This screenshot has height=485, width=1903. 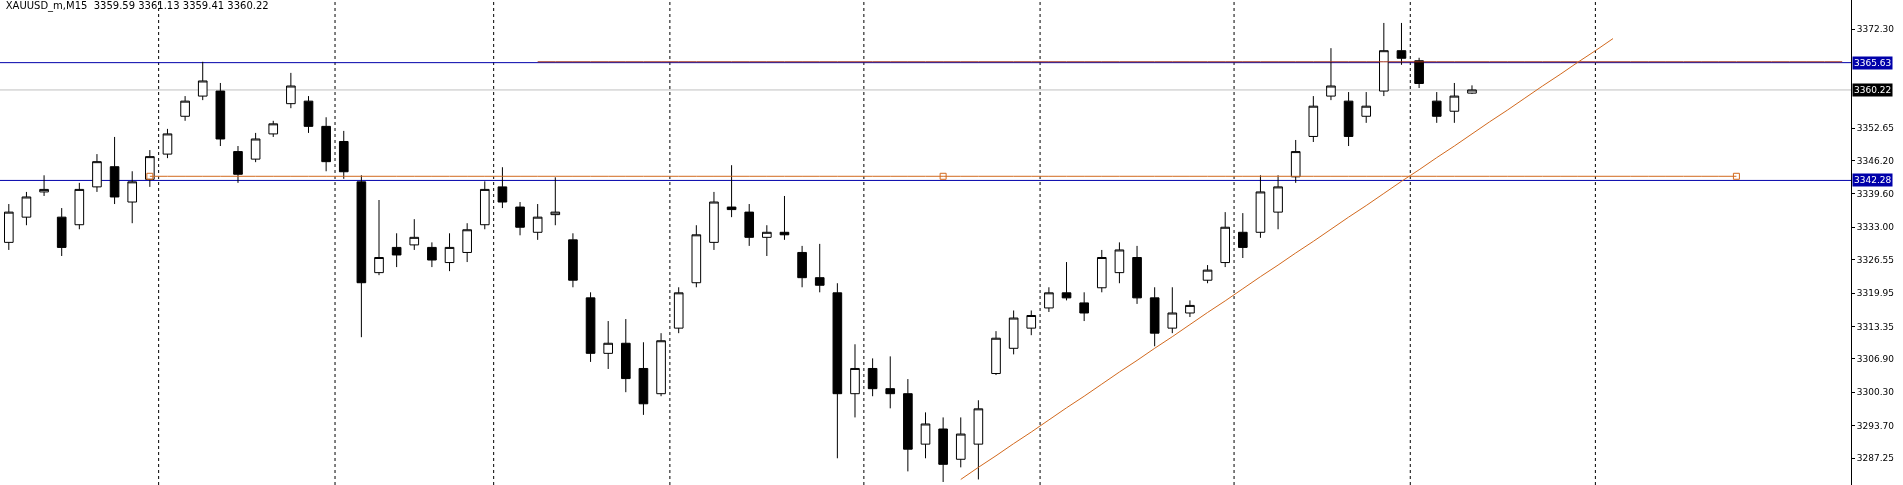 I want to click on y-tick-label: 3313.35, so click(x=1875, y=326).